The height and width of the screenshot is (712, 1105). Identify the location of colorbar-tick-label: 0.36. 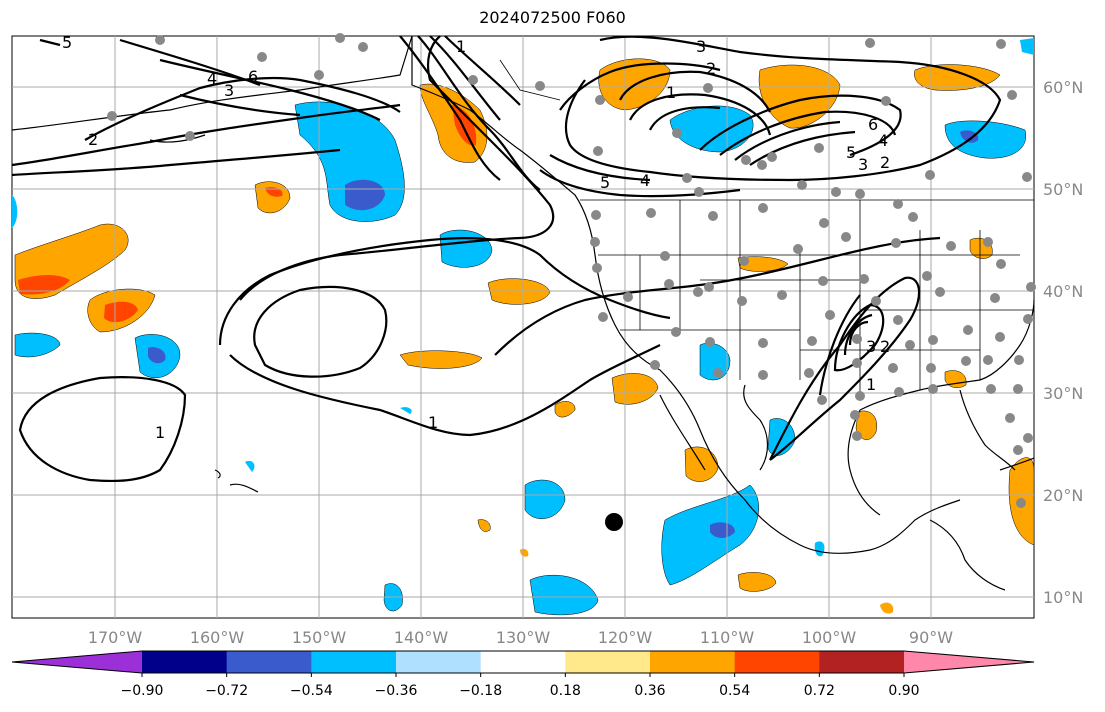
(649, 691).